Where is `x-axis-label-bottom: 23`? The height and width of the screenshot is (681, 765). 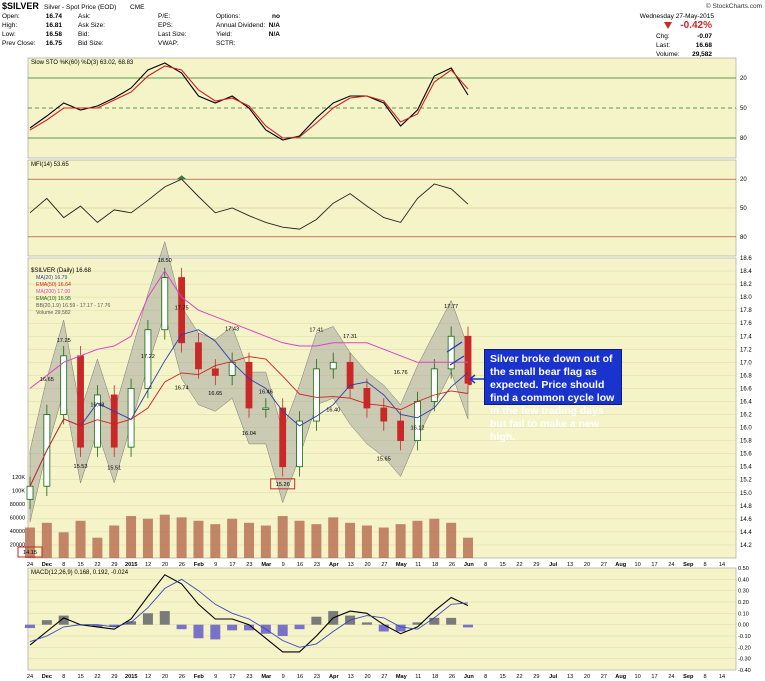 x-axis-label-bottom: 23 is located at coordinates (249, 677).